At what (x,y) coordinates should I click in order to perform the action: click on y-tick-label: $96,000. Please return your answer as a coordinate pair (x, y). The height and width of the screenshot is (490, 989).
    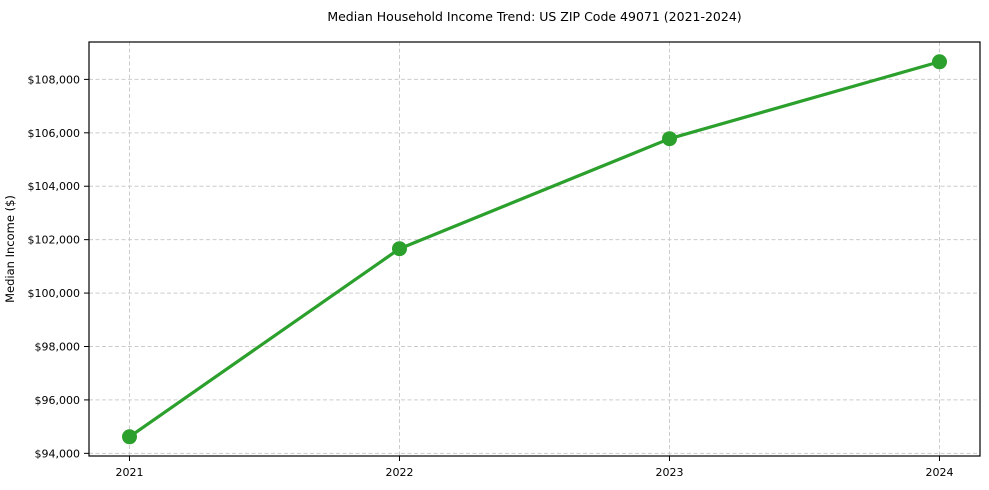
    Looking at the image, I should click on (58, 400).